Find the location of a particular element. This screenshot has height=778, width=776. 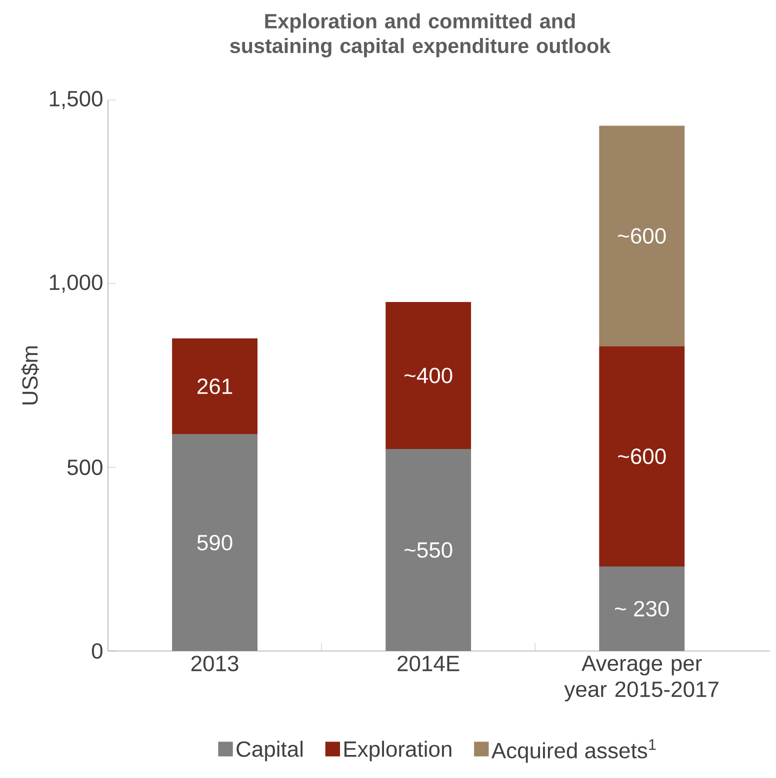

data-label: ~400 is located at coordinates (428, 376).